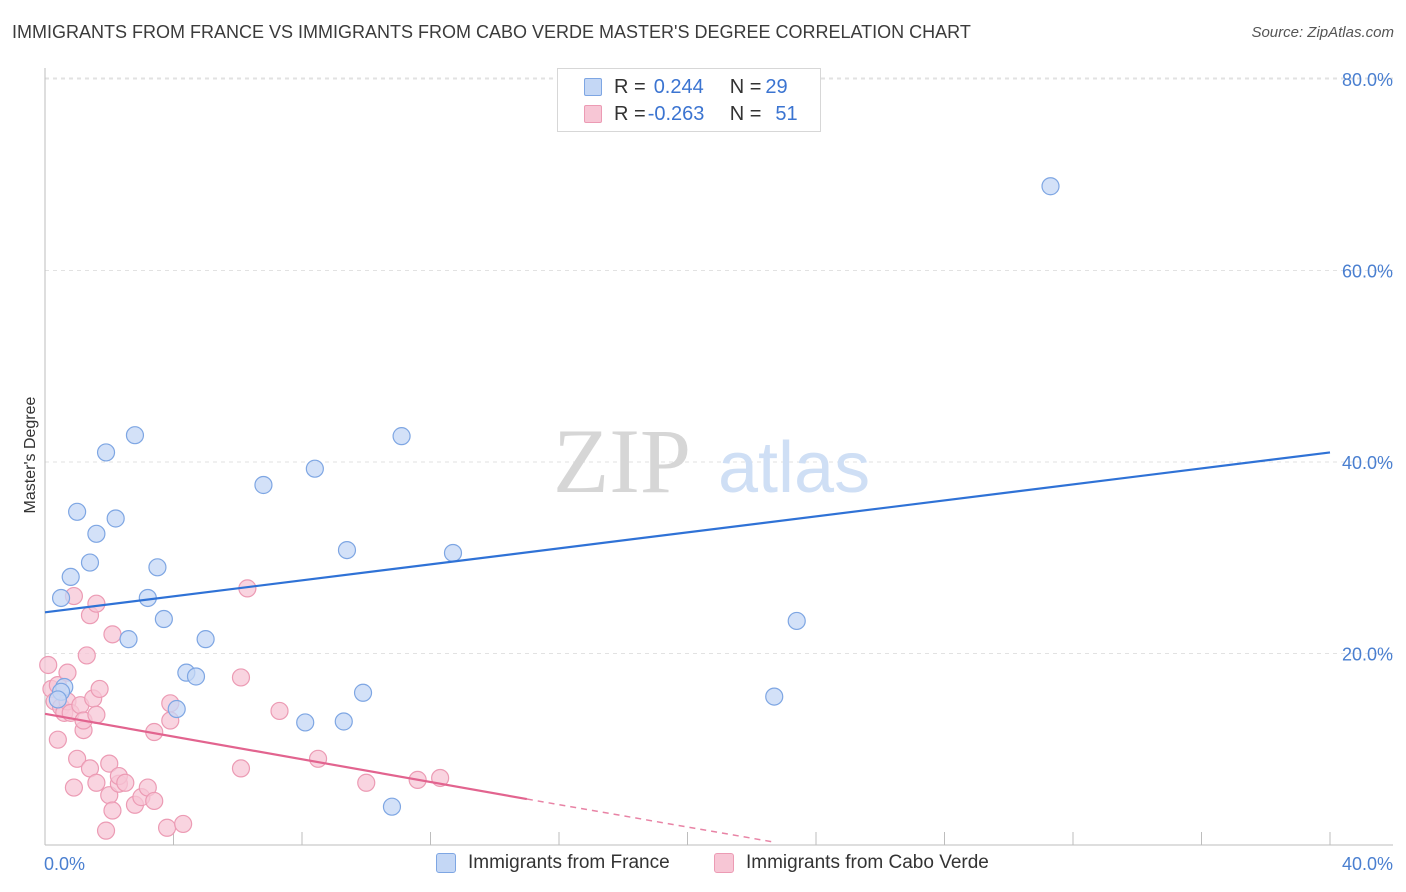 The image size is (1406, 892). What do you see at coordinates (1322, 32) in the screenshot?
I see `chart-source: Source: ZipAtlas.com` at bounding box center [1322, 32].